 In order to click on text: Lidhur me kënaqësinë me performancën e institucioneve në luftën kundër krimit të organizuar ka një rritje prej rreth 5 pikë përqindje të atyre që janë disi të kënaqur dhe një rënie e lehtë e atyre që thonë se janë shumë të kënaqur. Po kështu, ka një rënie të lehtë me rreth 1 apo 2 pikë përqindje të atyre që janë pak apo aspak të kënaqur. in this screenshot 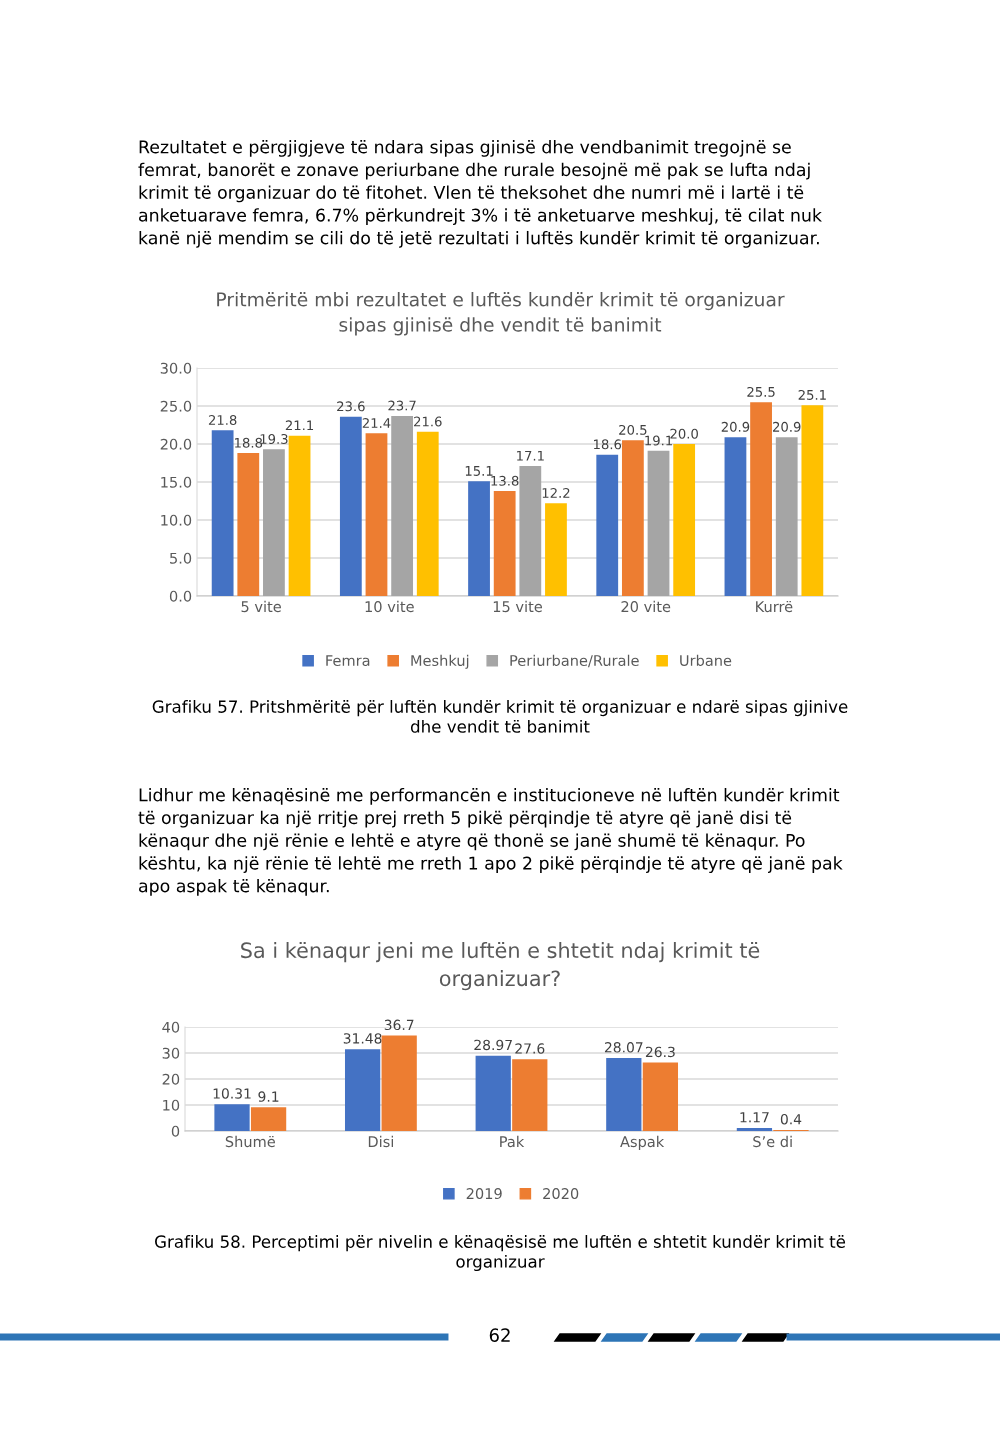, I will do `click(490, 842)`.